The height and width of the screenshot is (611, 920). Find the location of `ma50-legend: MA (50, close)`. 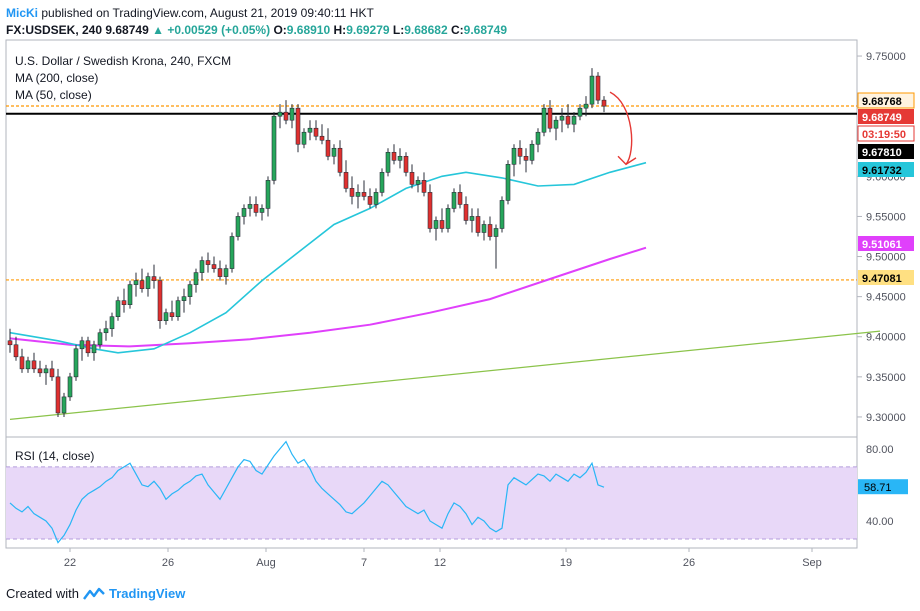

ma50-legend: MA (50, close) is located at coordinates (53, 95).